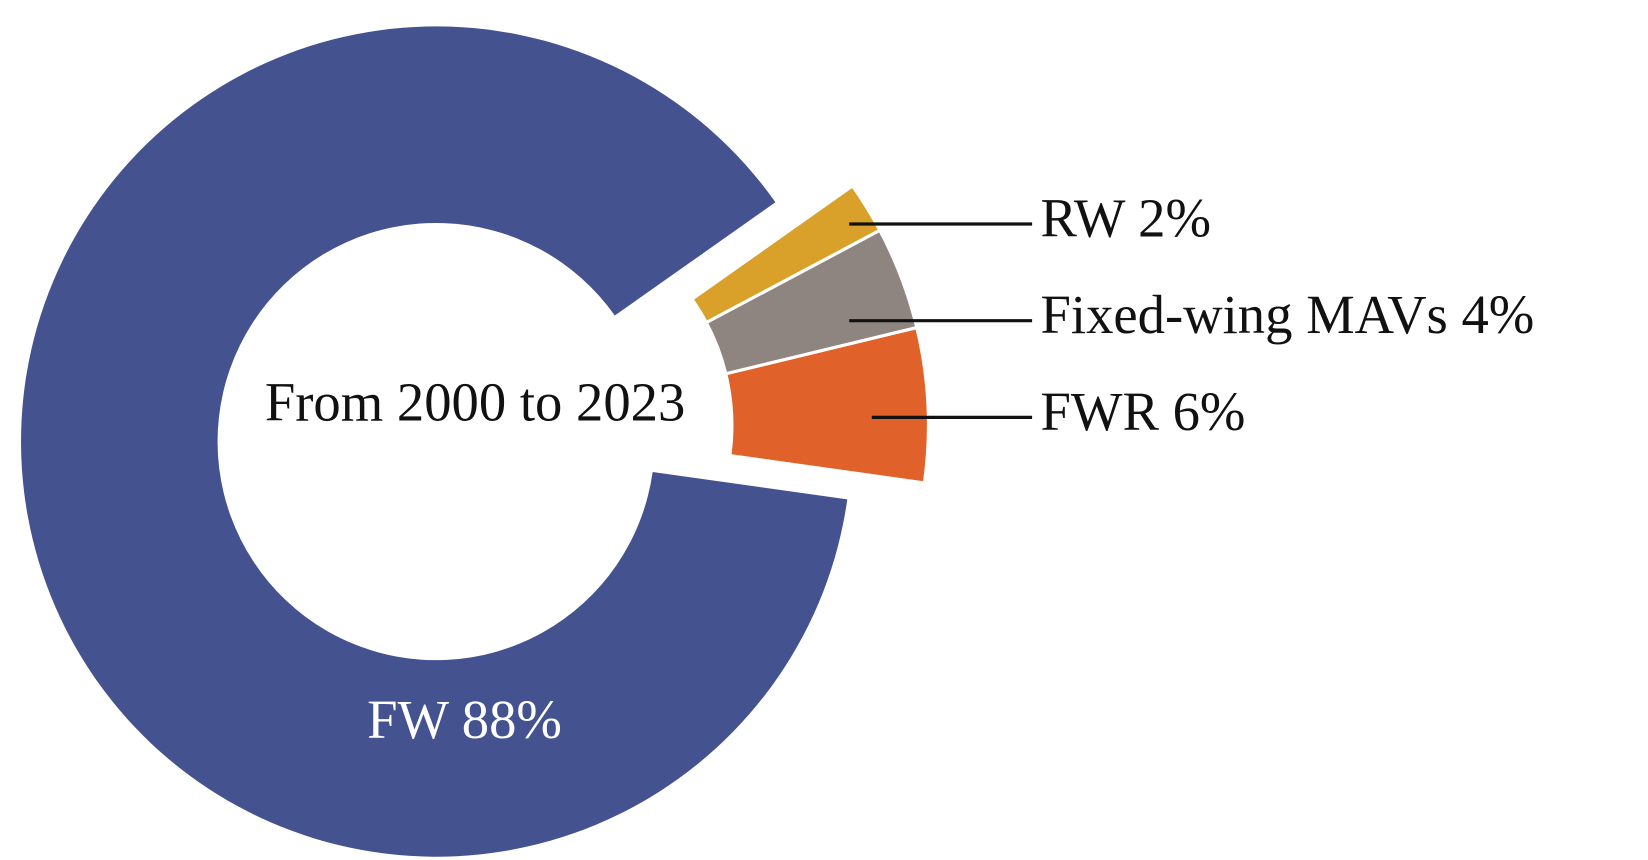 This screenshot has height=860, width=1648. What do you see at coordinates (1288, 314) in the screenshot?
I see `slice-label: Fixed-wing MAVs 4%` at bounding box center [1288, 314].